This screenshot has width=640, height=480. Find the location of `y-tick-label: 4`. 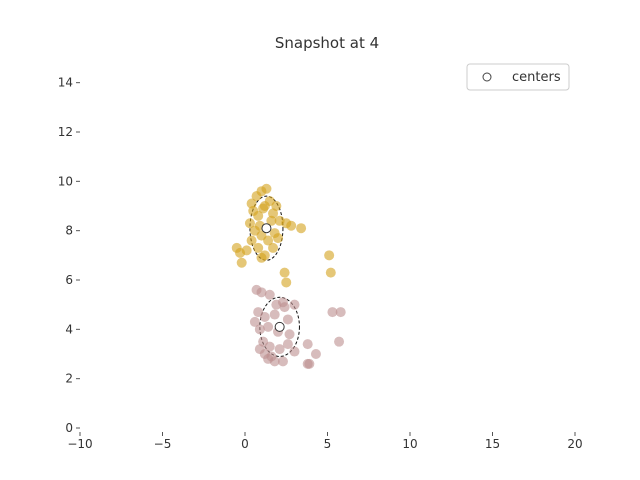

y-tick-label: 4 is located at coordinates (69, 329).